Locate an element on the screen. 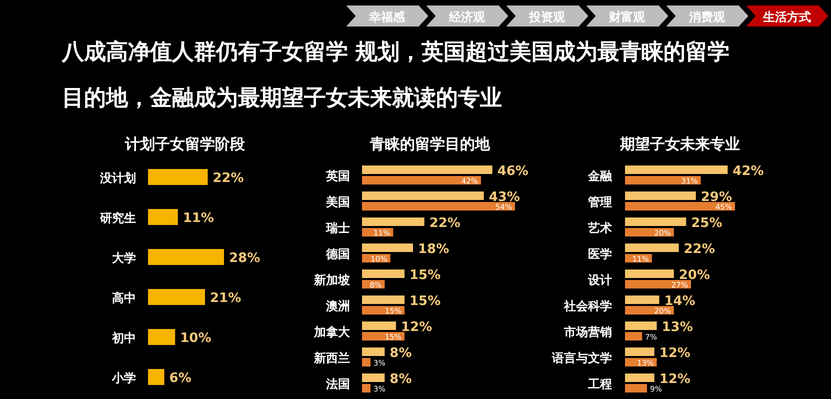 The height and width of the screenshot is (399, 831). data-label: 46% is located at coordinates (512, 171).